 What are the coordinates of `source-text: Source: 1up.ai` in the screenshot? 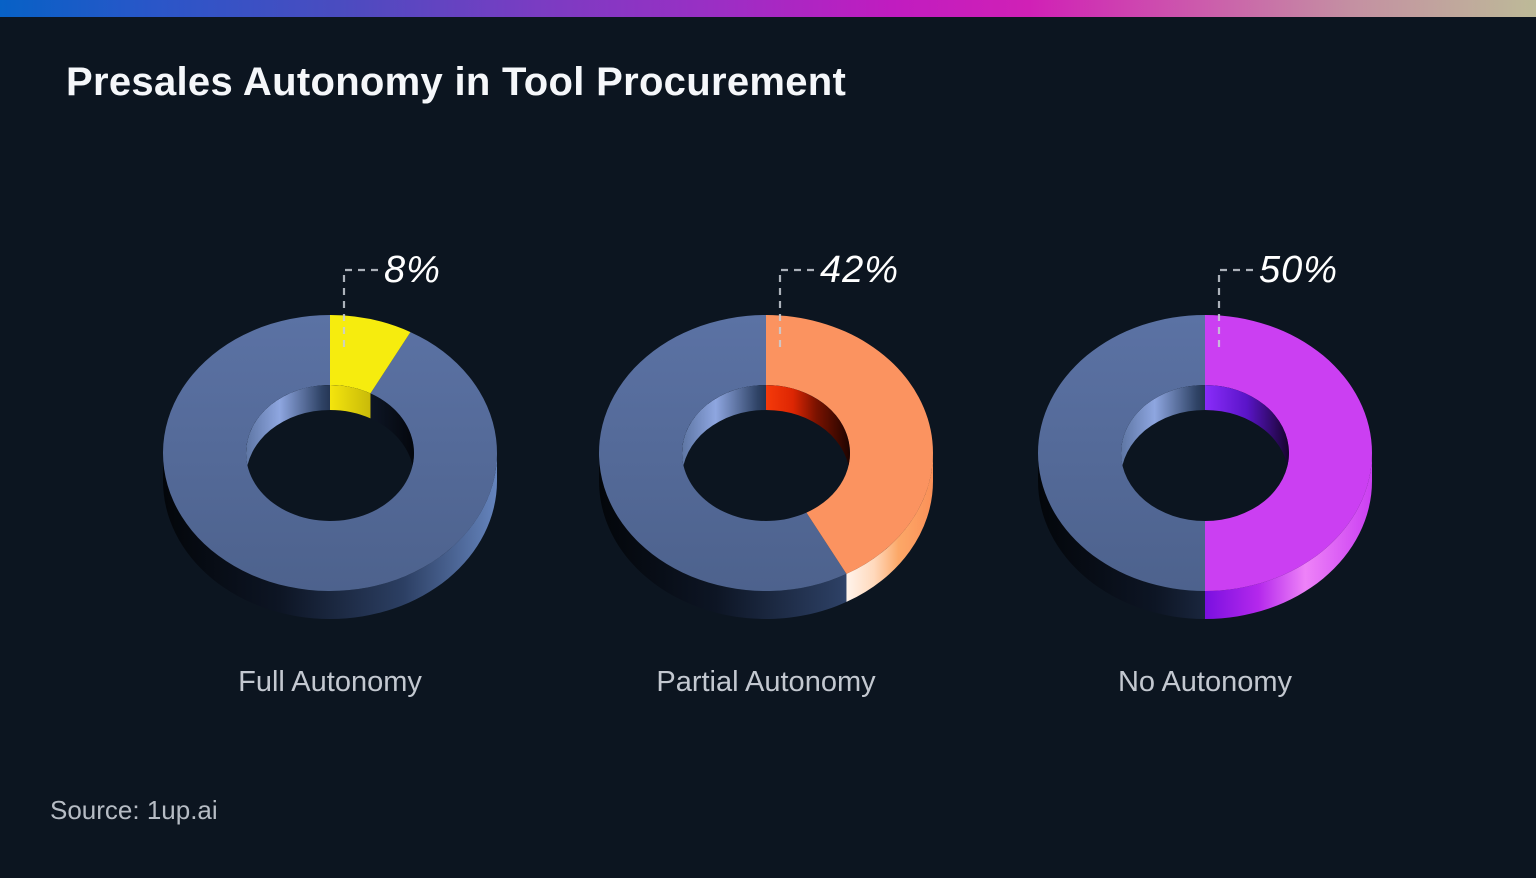 It's located at (134, 810).